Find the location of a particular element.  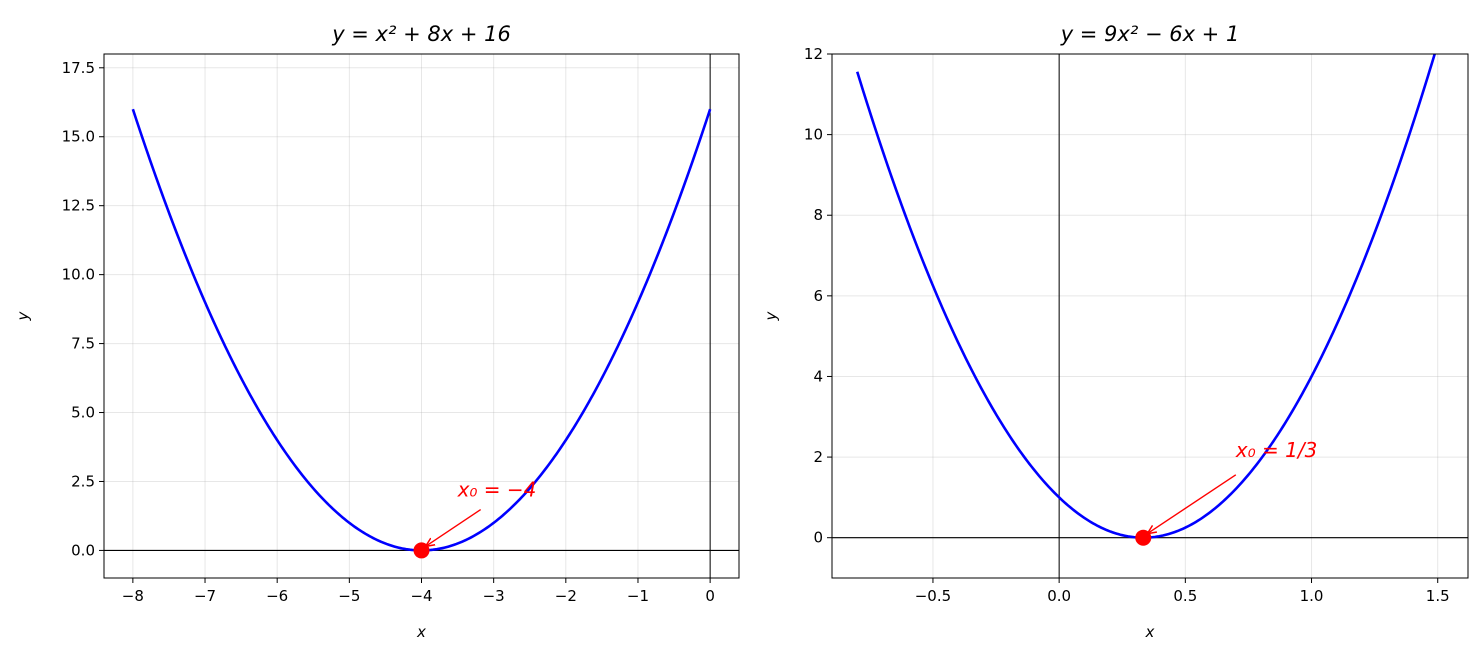

x-tick-label: −2 is located at coordinates (566, 596).